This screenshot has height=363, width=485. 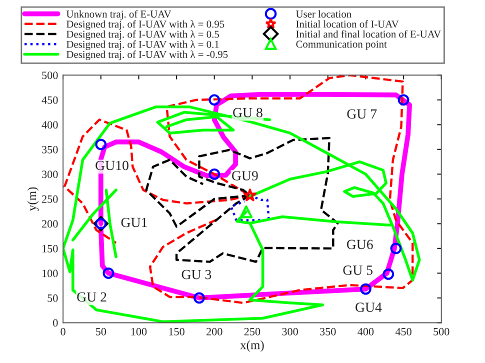 What do you see at coordinates (101, 332) in the screenshot?
I see `x-tick-label: 50` at bounding box center [101, 332].